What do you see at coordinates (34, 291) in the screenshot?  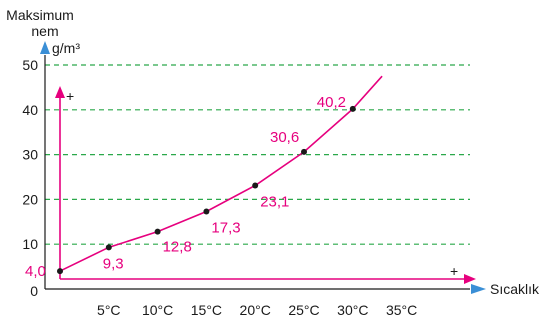 I see `y-tick-label: 0` at bounding box center [34, 291].